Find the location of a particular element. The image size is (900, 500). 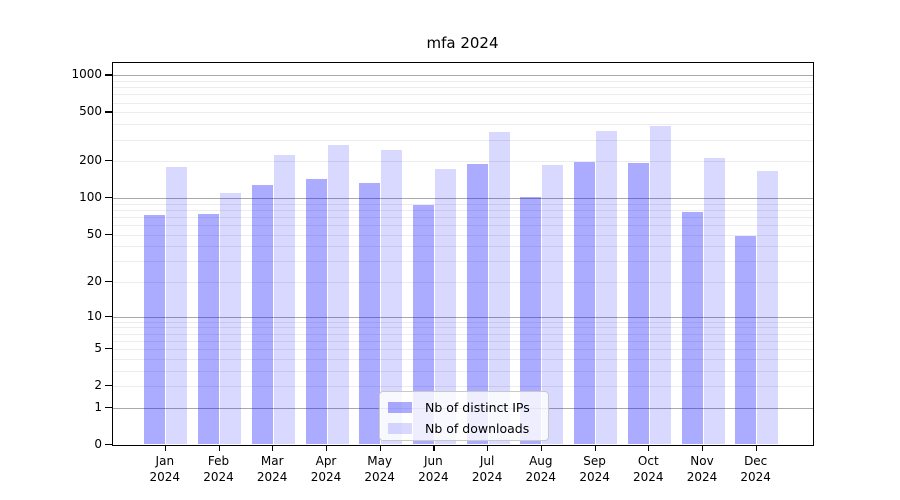

bar-ips-aug is located at coordinates (531, 320).